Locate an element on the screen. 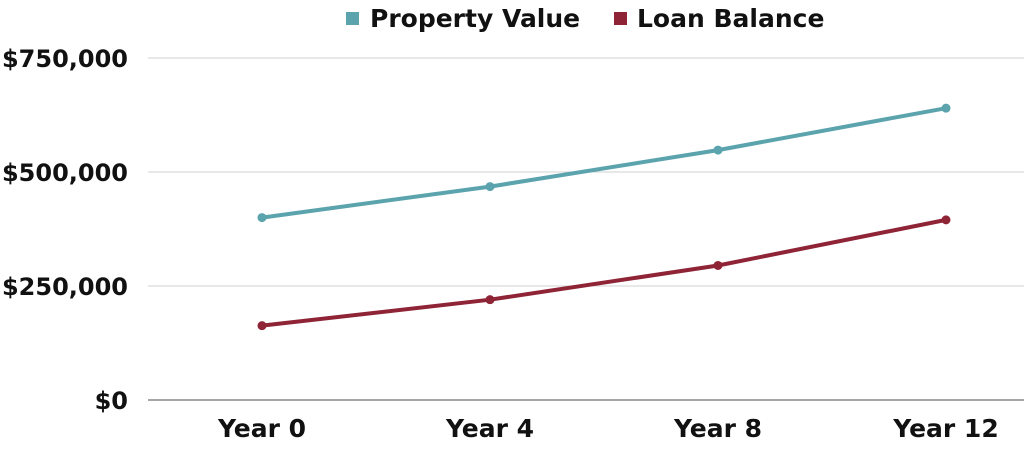  x-tick-label: Year 12 is located at coordinates (945, 428).